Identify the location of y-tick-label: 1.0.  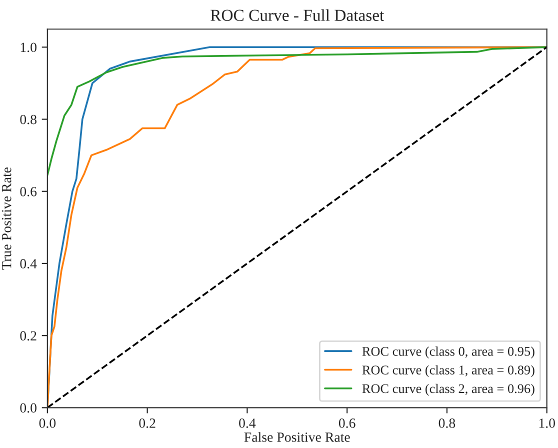
(28, 47).